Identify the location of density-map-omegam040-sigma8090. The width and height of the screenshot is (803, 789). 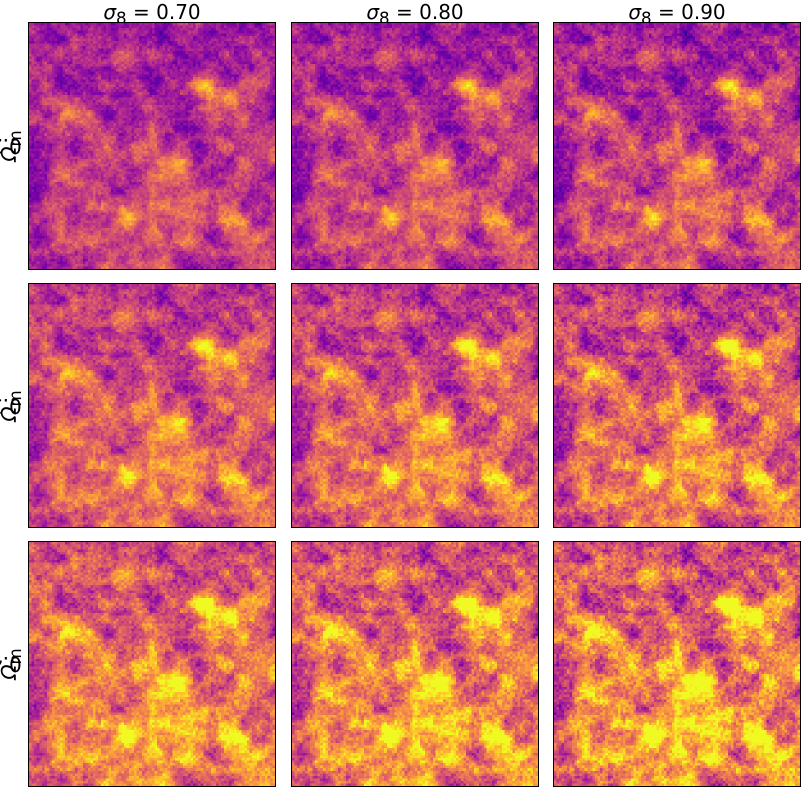
(677, 664).